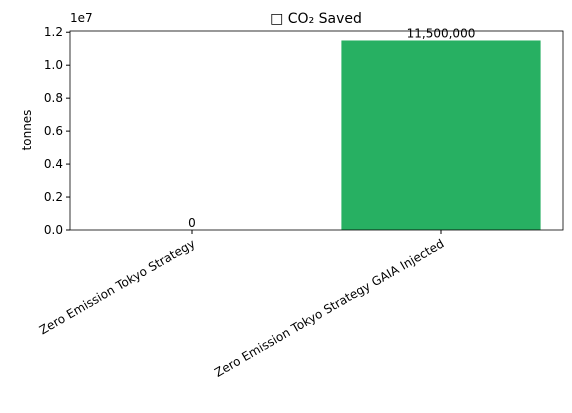 Image resolution: width=572 pixels, height=413 pixels. Describe the element at coordinates (53, 197) in the screenshot. I see `y-tick-label: 0.2` at that location.